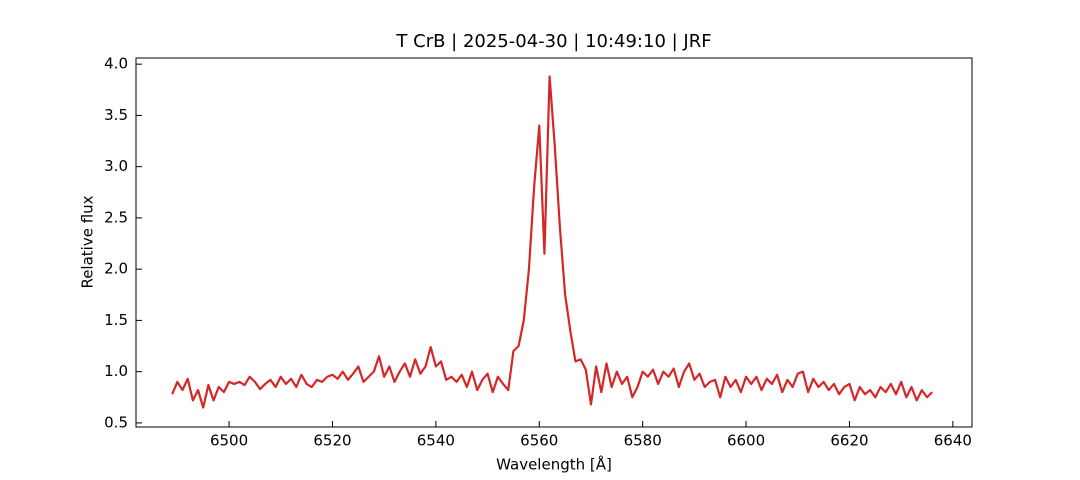 This screenshot has height=480, width=1080. Describe the element at coordinates (116, 422) in the screenshot. I see `y-tick-label: 0.5` at that location.